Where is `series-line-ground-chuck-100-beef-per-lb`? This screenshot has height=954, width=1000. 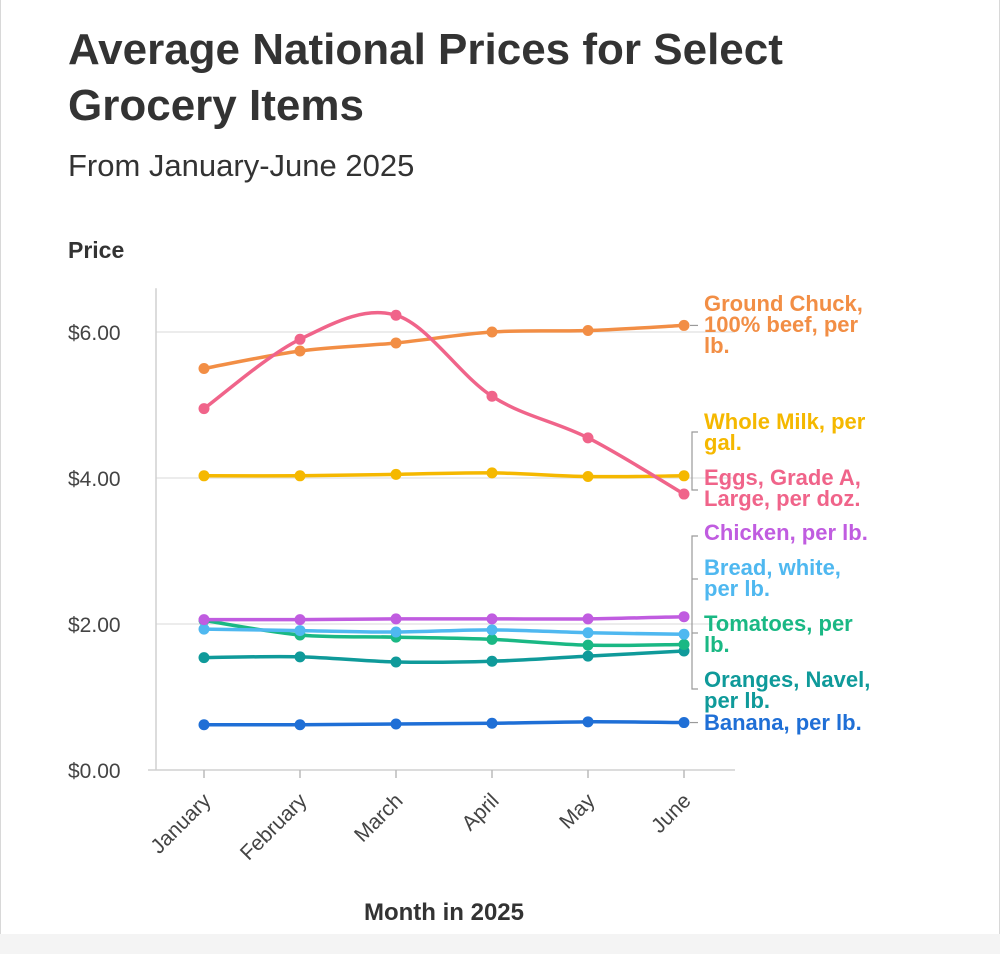 series-line-ground-chuck-100-beef-per-lb is located at coordinates (444, 347).